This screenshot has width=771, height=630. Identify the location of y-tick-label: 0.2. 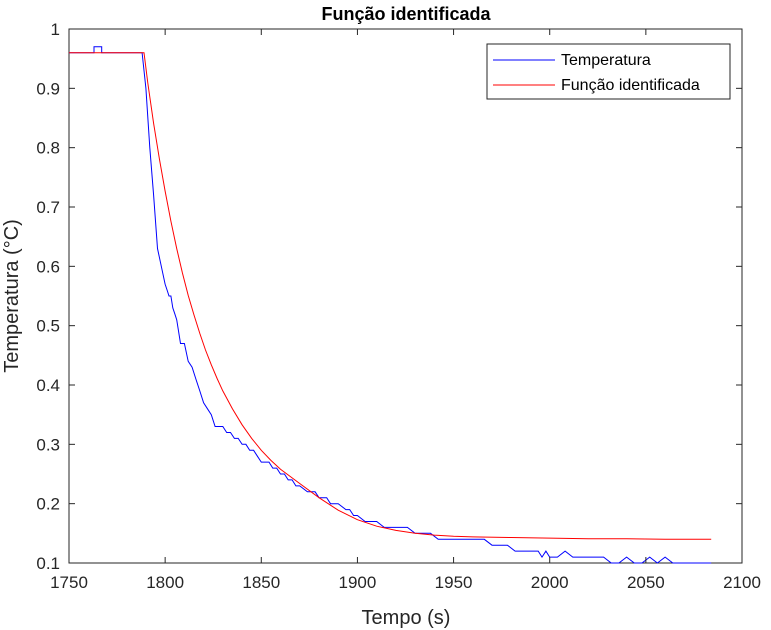
(48, 504).